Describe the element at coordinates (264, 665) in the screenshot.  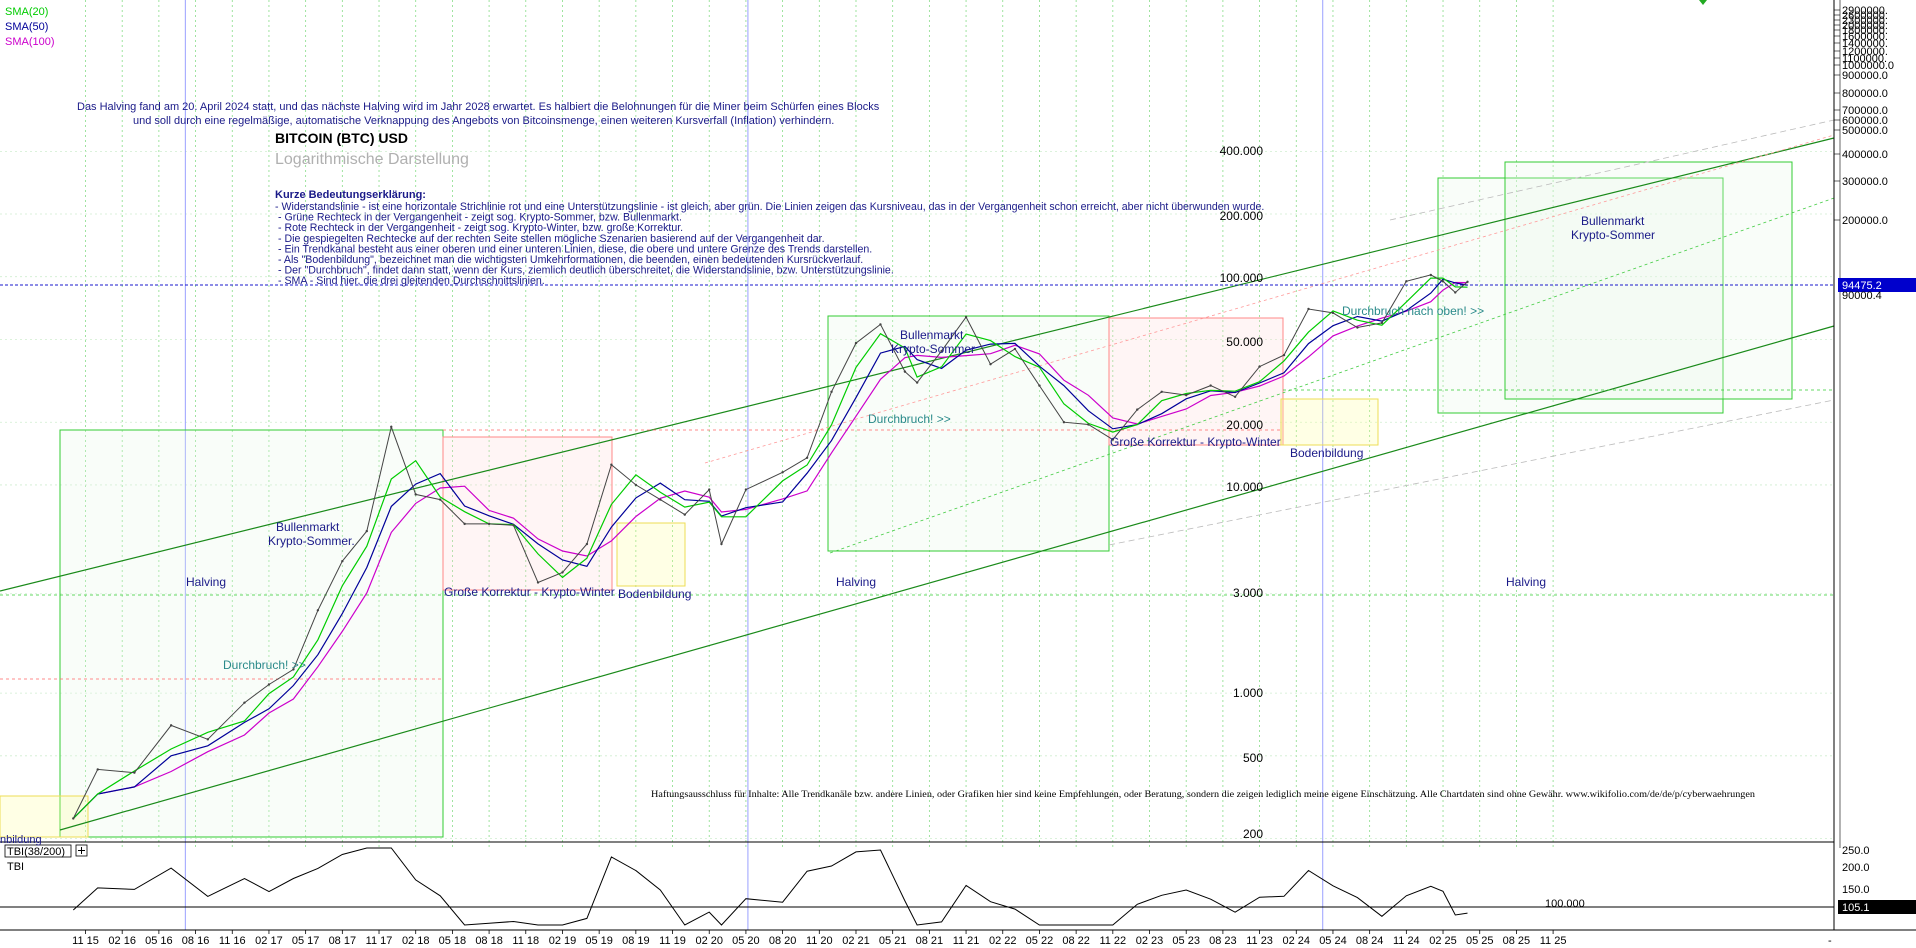
I see `durchbruch1-label: Durchbruch! >>` at that location.